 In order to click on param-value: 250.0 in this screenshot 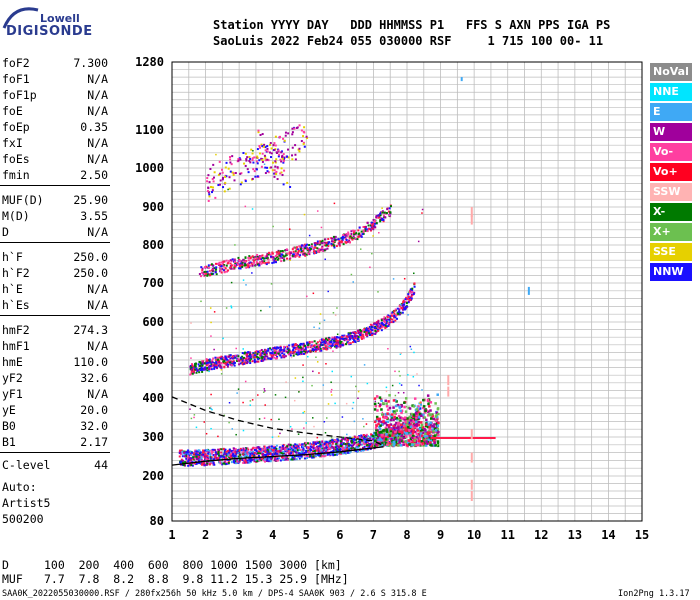, I will do `click(90, 273)`.